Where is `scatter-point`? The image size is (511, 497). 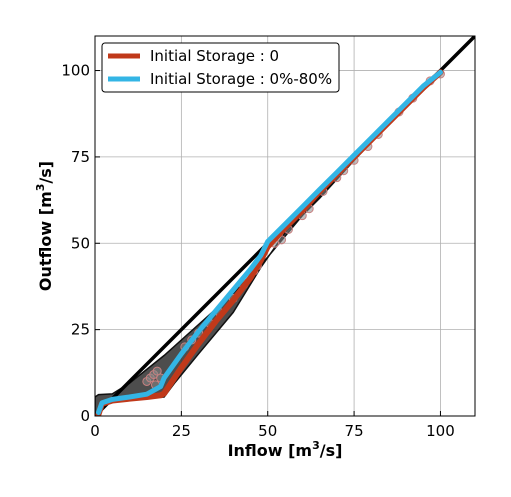 scatter-point is located at coordinates (157, 371).